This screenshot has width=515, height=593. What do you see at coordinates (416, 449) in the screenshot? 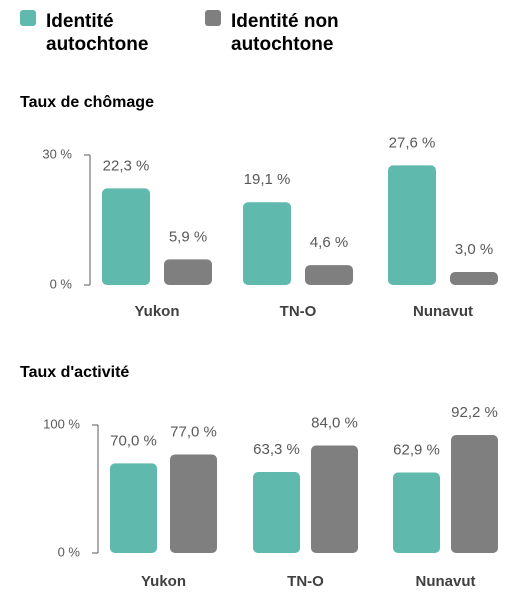
I see `value-label: 62,9 %` at bounding box center [416, 449].